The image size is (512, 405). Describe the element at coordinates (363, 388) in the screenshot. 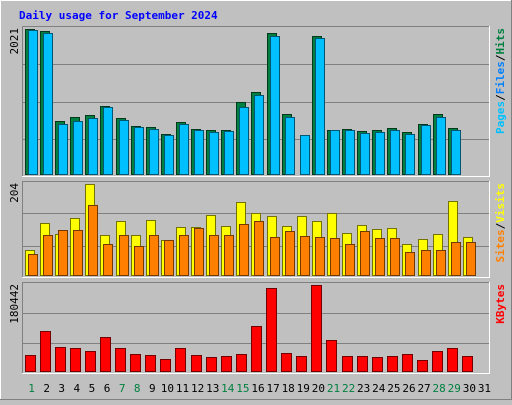

I see `x-tick-label: 23` at that location.